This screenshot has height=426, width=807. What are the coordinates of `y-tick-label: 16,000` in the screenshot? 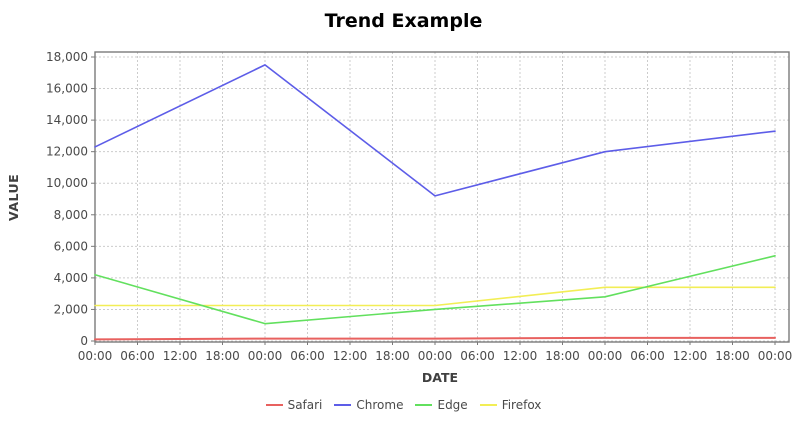 It's located at (67, 89).